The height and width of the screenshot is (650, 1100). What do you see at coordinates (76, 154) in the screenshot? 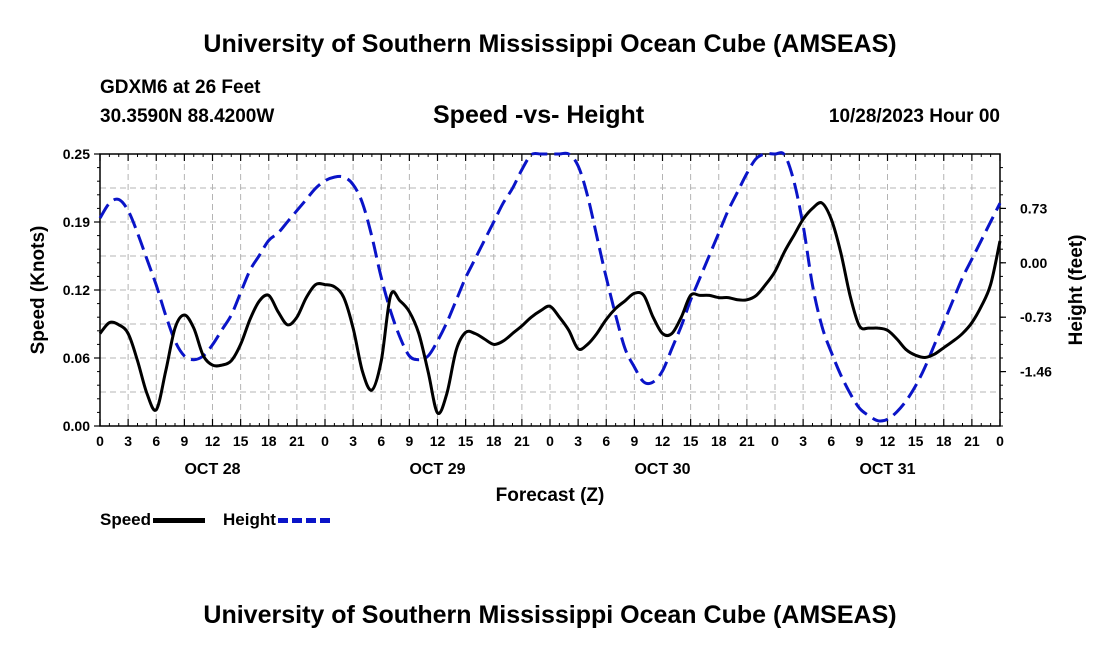
I see `y-tick-label: 0.25` at bounding box center [76, 154].